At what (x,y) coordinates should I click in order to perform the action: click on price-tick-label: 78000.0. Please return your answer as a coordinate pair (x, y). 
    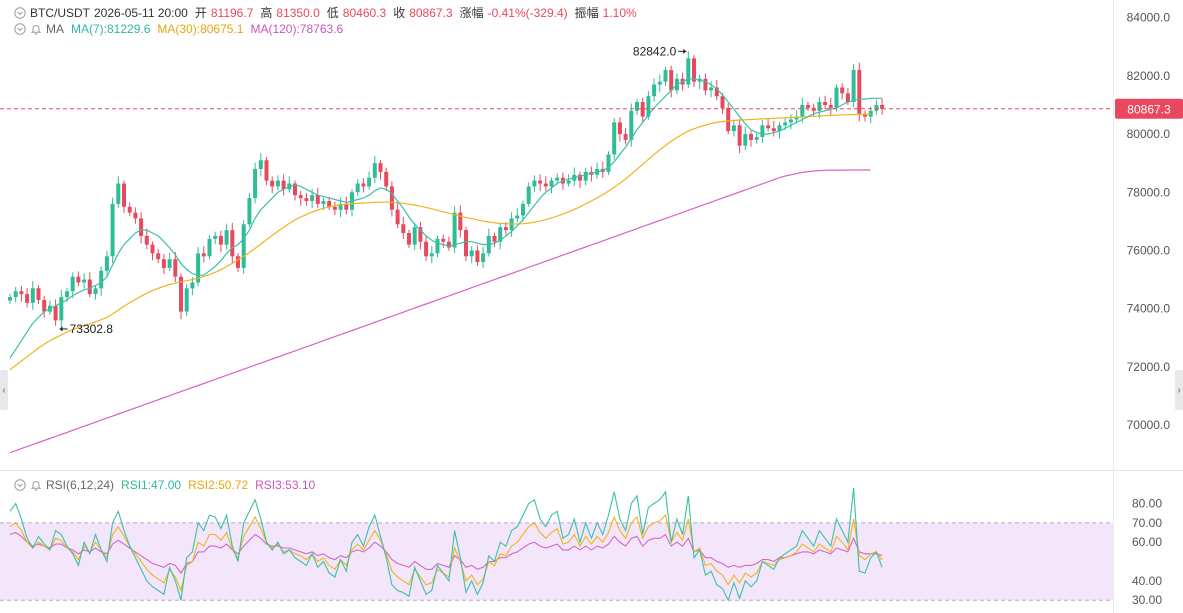
    Looking at the image, I should click on (1149, 192).